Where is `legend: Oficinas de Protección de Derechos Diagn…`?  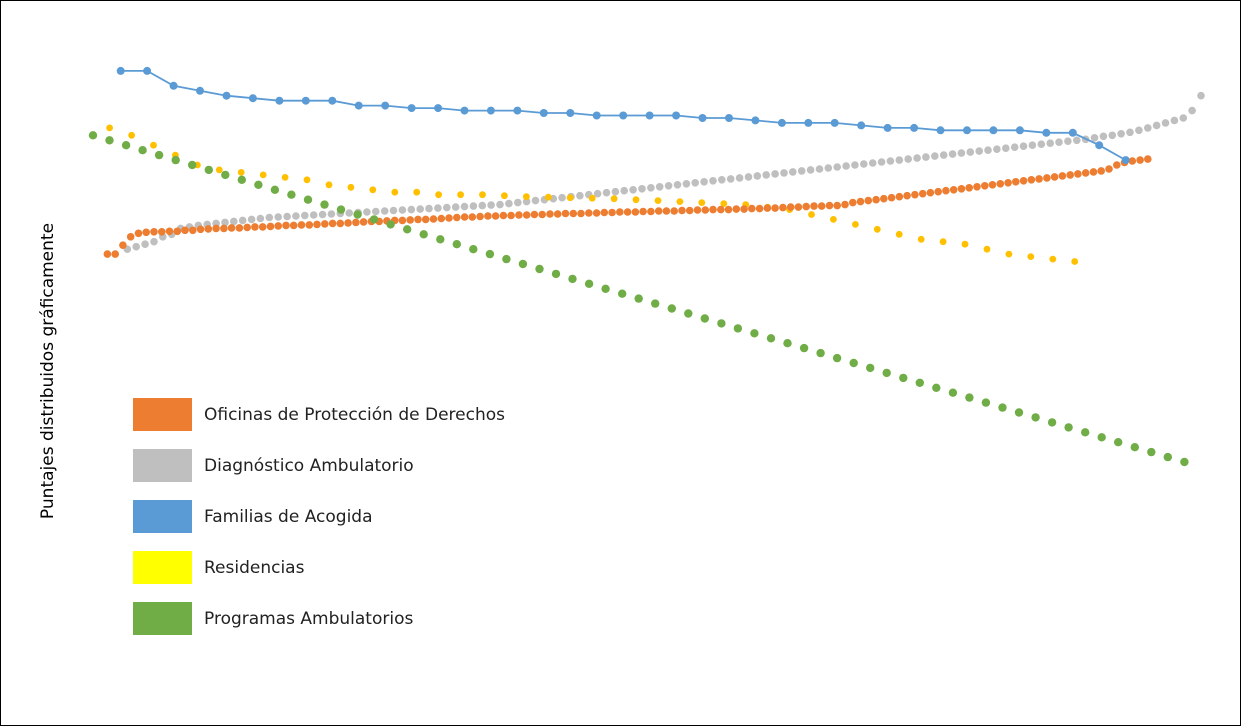 legend: Oficinas de Protección de Derechos Diagn… is located at coordinates (319, 516).